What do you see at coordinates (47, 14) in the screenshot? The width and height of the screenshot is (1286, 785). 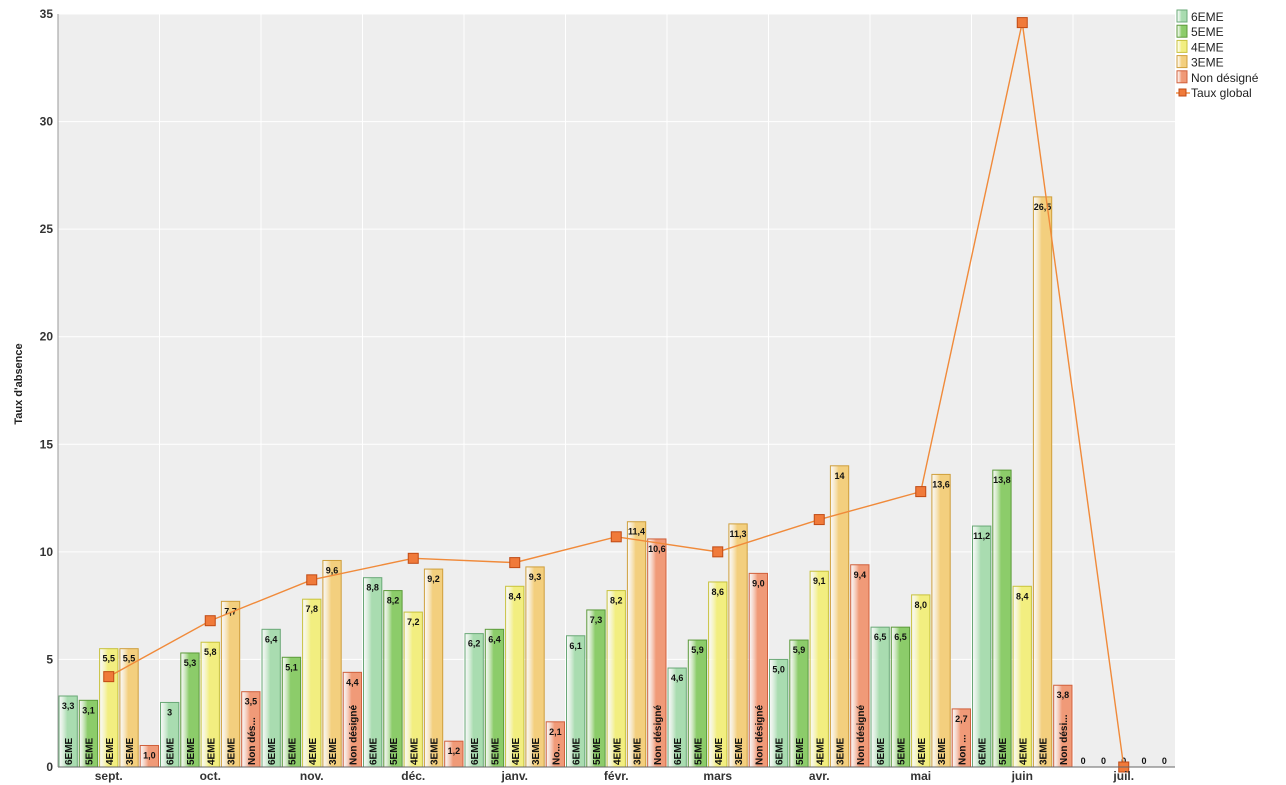 I see `y-tick-label: 35` at bounding box center [47, 14].